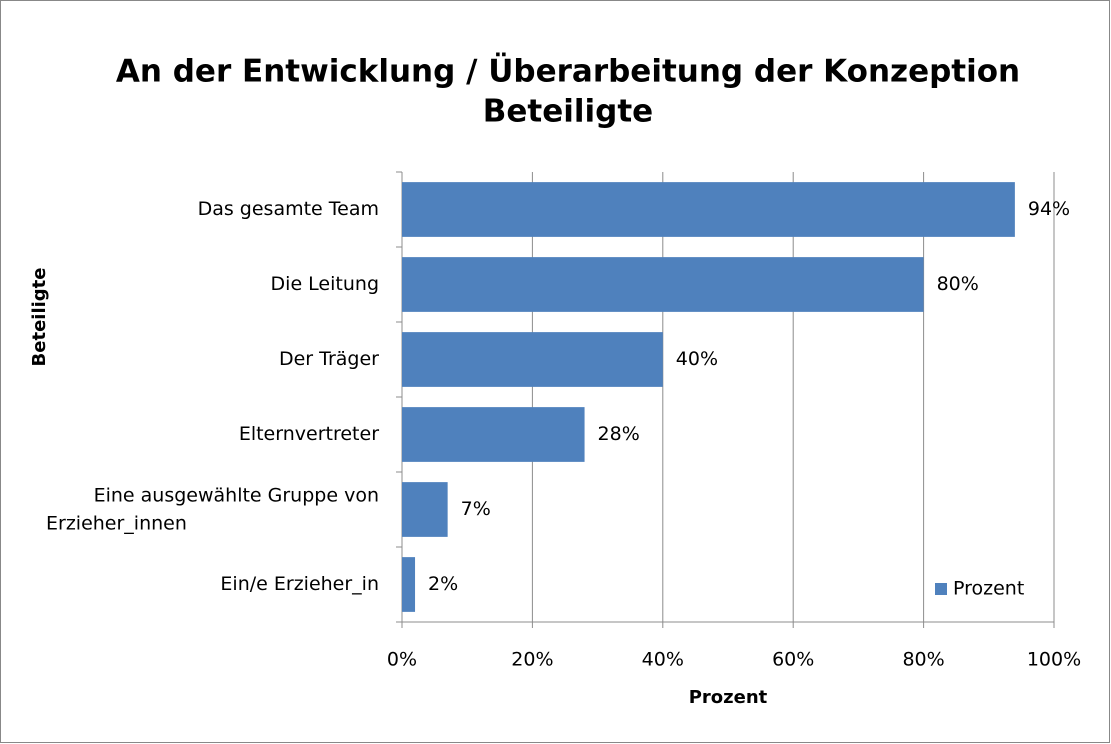  What do you see at coordinates (288, 209) in the screenshot?
I see `y-tick-label: Das gesamte Team` at bounding box center [288, 209].